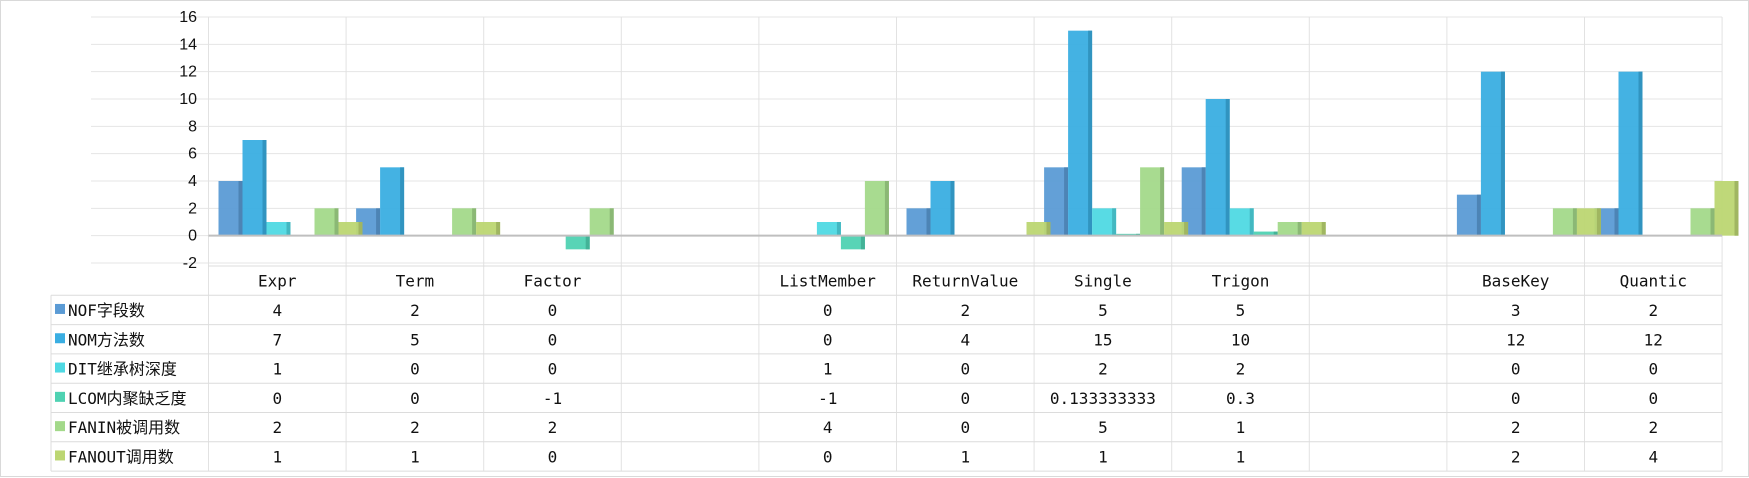 This screenshot has height=478, width=1749. I want to click on y-tick-label: 6, so click(192, 154).